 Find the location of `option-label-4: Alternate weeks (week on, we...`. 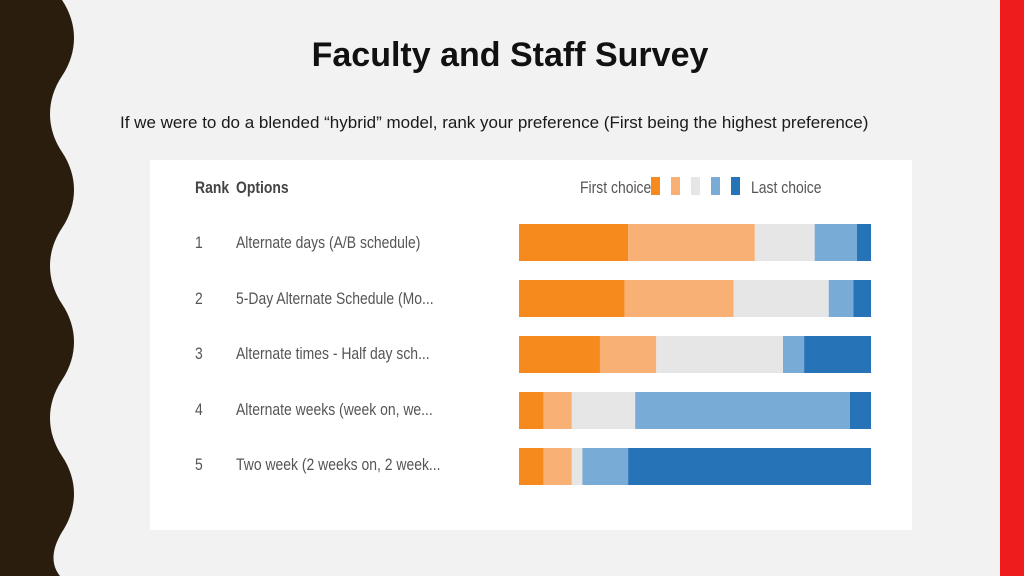

option-label-4: Alternate weeks (week on, we... is located at coordinates (334, 409).